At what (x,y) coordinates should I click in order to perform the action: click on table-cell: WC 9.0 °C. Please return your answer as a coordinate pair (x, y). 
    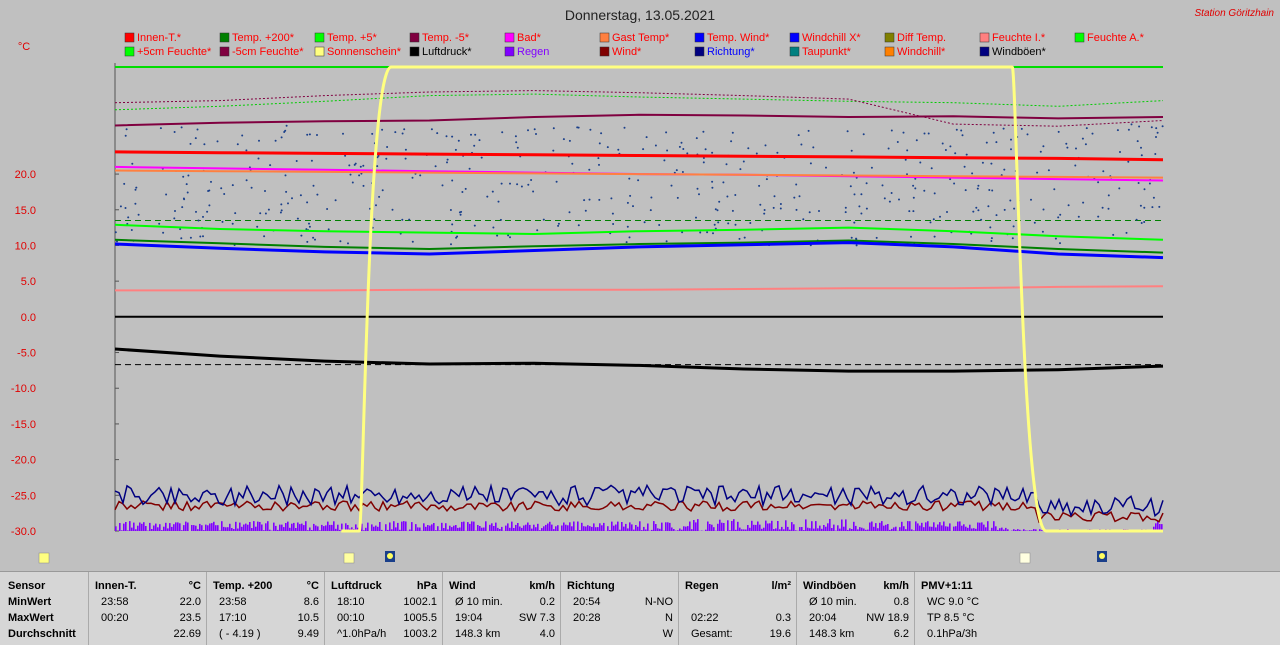
    Looking at the image, I should click on (953, 602).